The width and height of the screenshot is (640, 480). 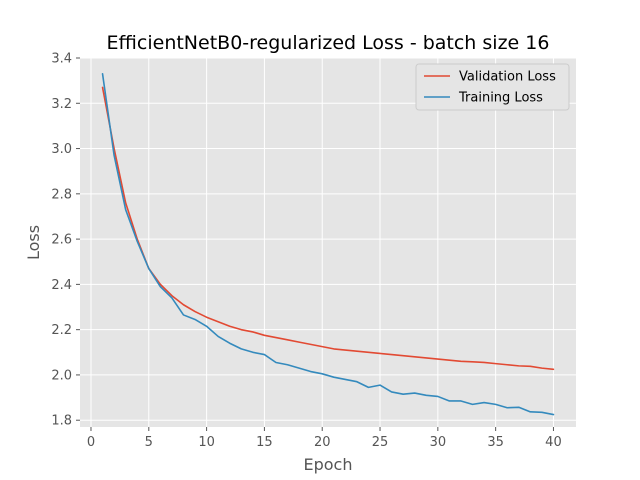 What do you see at coordinates (61, 194) in the screenshot?
I see `y-tick-label: 2.8` at bounding box center [61, 194].